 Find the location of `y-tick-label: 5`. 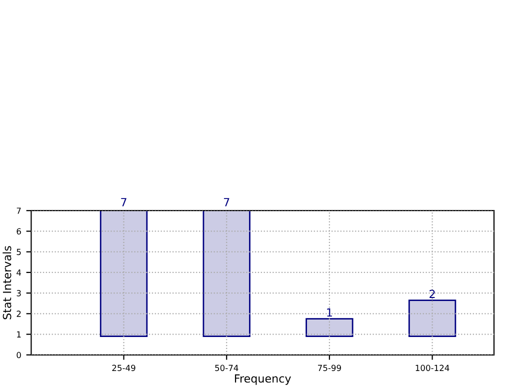

y-tick-label: 5 is located at coordinates (18, 252).